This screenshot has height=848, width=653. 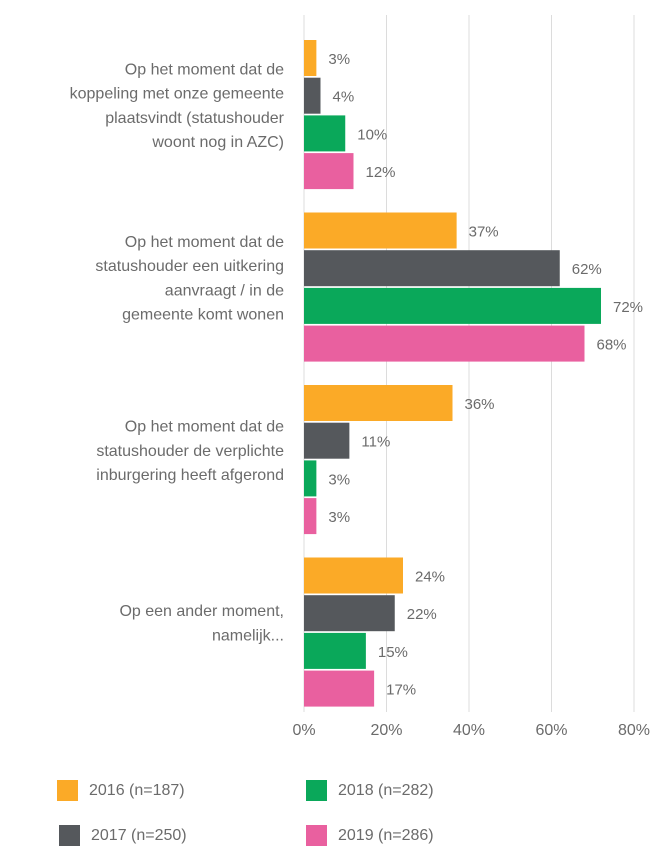 What do you see at coordinates (194, 118) in the screenshot?
I see `category-label: plaatsvindt (statushouder` at bounding box center [194, 118].